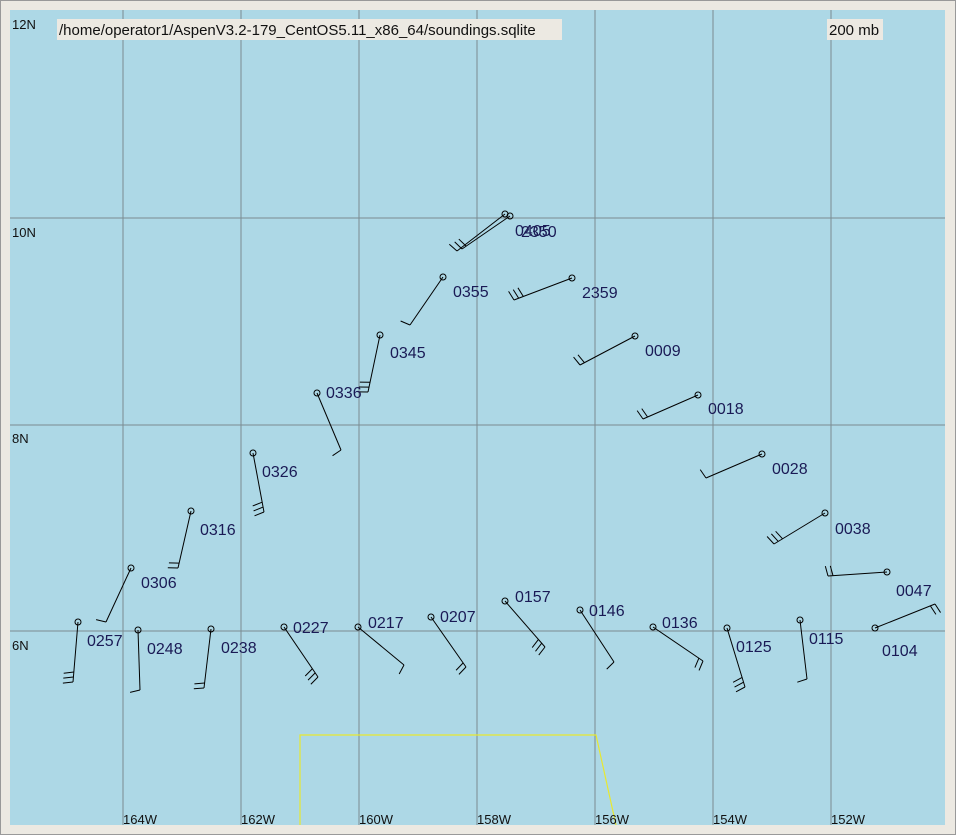 This screenshot has height=835, width=956. I want to click on lat-label: 12N, so click(24, 24).